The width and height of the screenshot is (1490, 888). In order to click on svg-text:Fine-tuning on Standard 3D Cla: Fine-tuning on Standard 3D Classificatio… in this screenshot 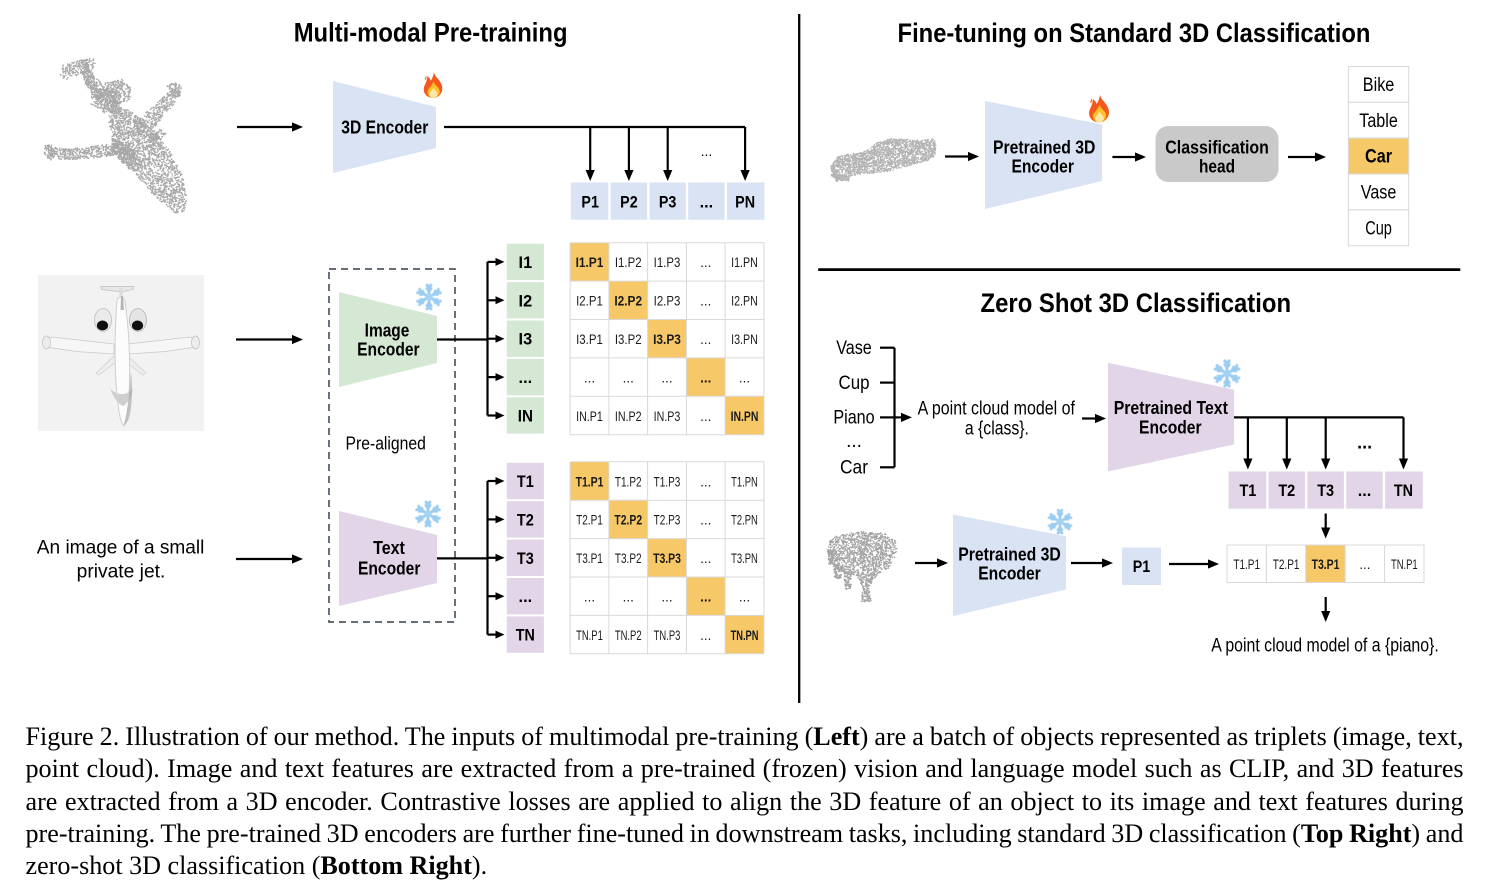, I will do `click(1134, 33)`.